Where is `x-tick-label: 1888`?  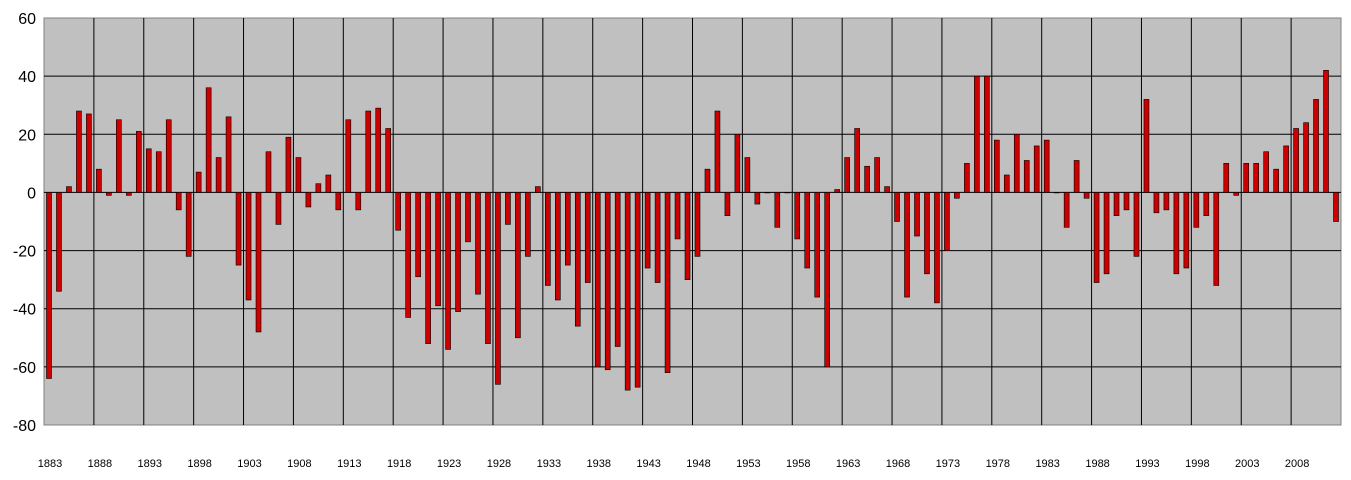 x-tick-label: 1888 is located at coordinates (100, 464).